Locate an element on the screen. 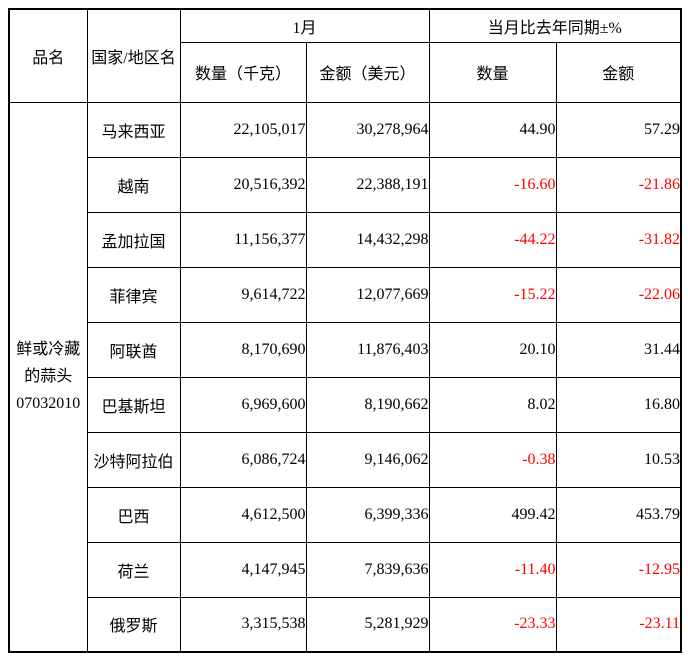 This screenshot has height=659, width=688. country-cell: 孟加拉国 is located at coordinates (133, 239).